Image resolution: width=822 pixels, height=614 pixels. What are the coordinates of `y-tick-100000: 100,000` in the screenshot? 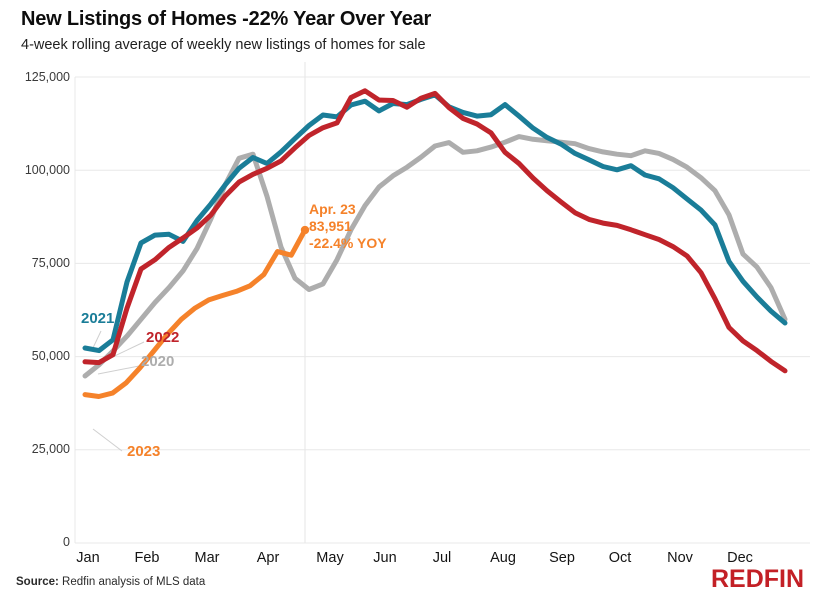 It's located at (47, 170).